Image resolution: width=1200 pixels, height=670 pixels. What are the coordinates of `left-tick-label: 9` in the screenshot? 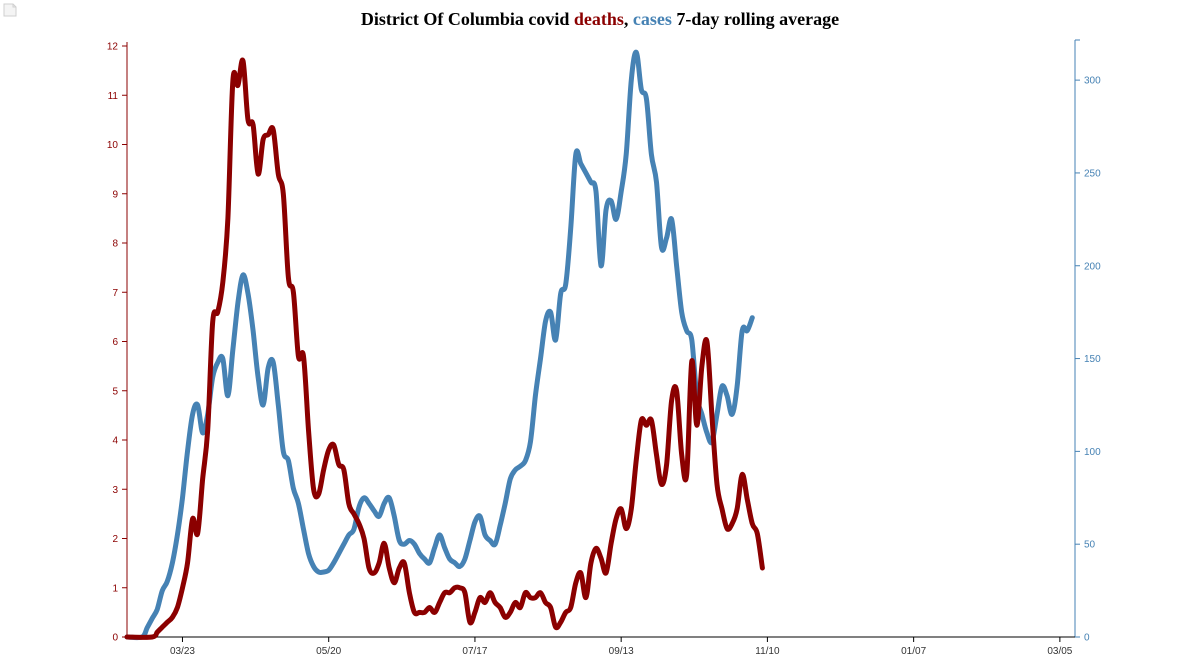 It's located at (115, 194).